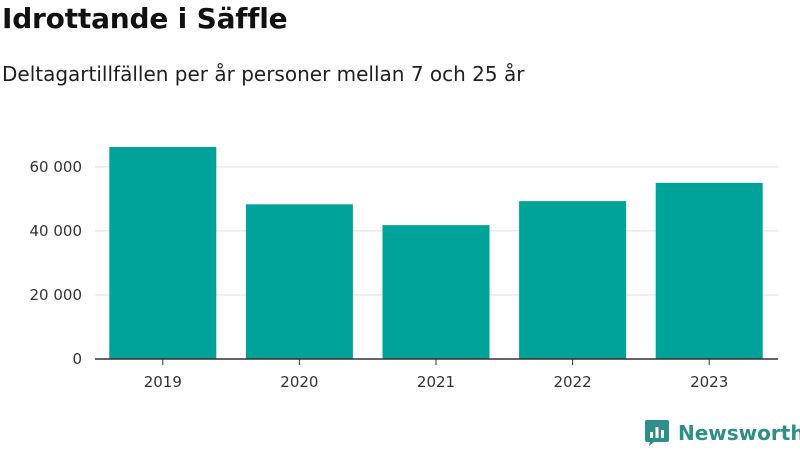 The image size is (800, 450). I want to click on x-tick-label: 2023, so click(709, 382).